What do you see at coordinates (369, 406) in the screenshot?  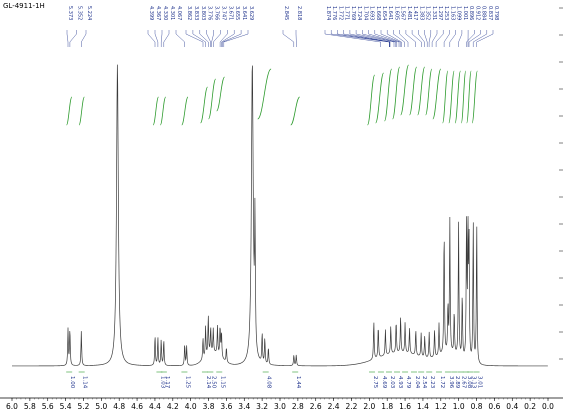 I see `x-tick-label: 2.0` at bounding box center [369, 406].